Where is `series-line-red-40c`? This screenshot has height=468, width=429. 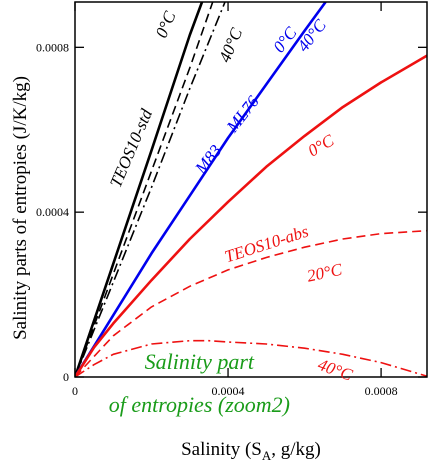 series-line-red-40c is located at coordinates (251, 358).